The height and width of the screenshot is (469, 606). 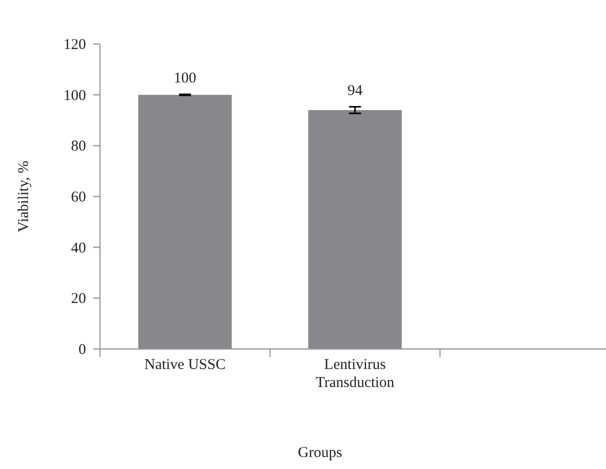 I want to click on y-tick-label: 20, so click(x=78, y=299).